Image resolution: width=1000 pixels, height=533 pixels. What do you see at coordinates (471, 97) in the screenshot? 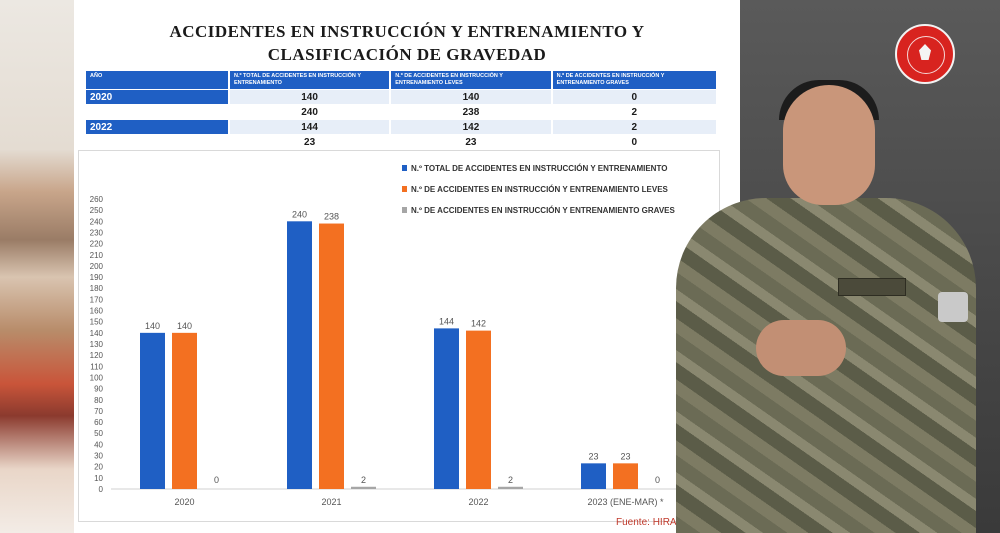
I see `row-leves: 140` at bounding box center [471, 97].